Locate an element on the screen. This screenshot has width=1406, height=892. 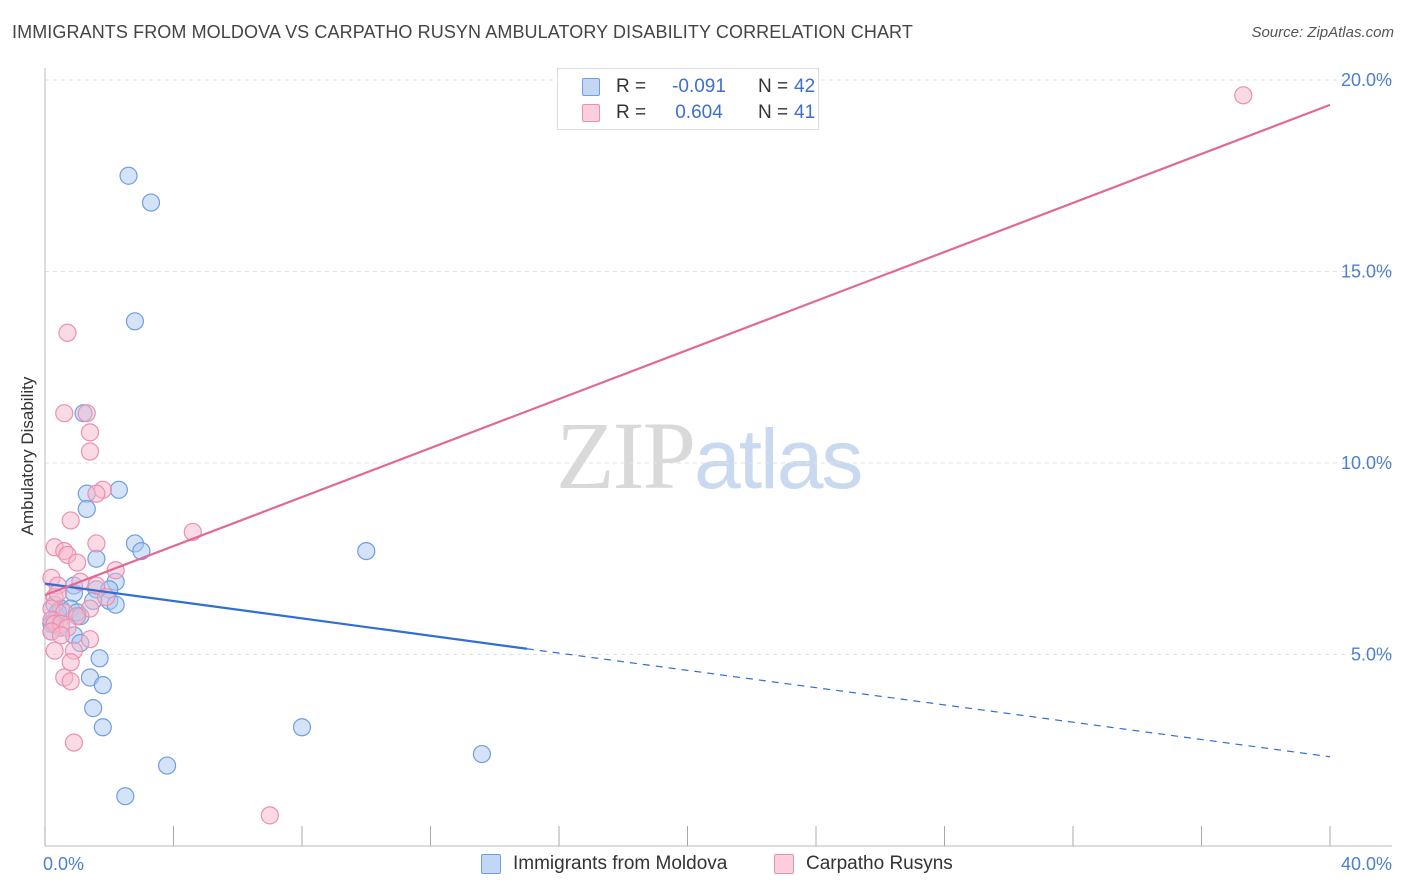
y-tick-label: 20.0% is located at coordinates (1366, 80).